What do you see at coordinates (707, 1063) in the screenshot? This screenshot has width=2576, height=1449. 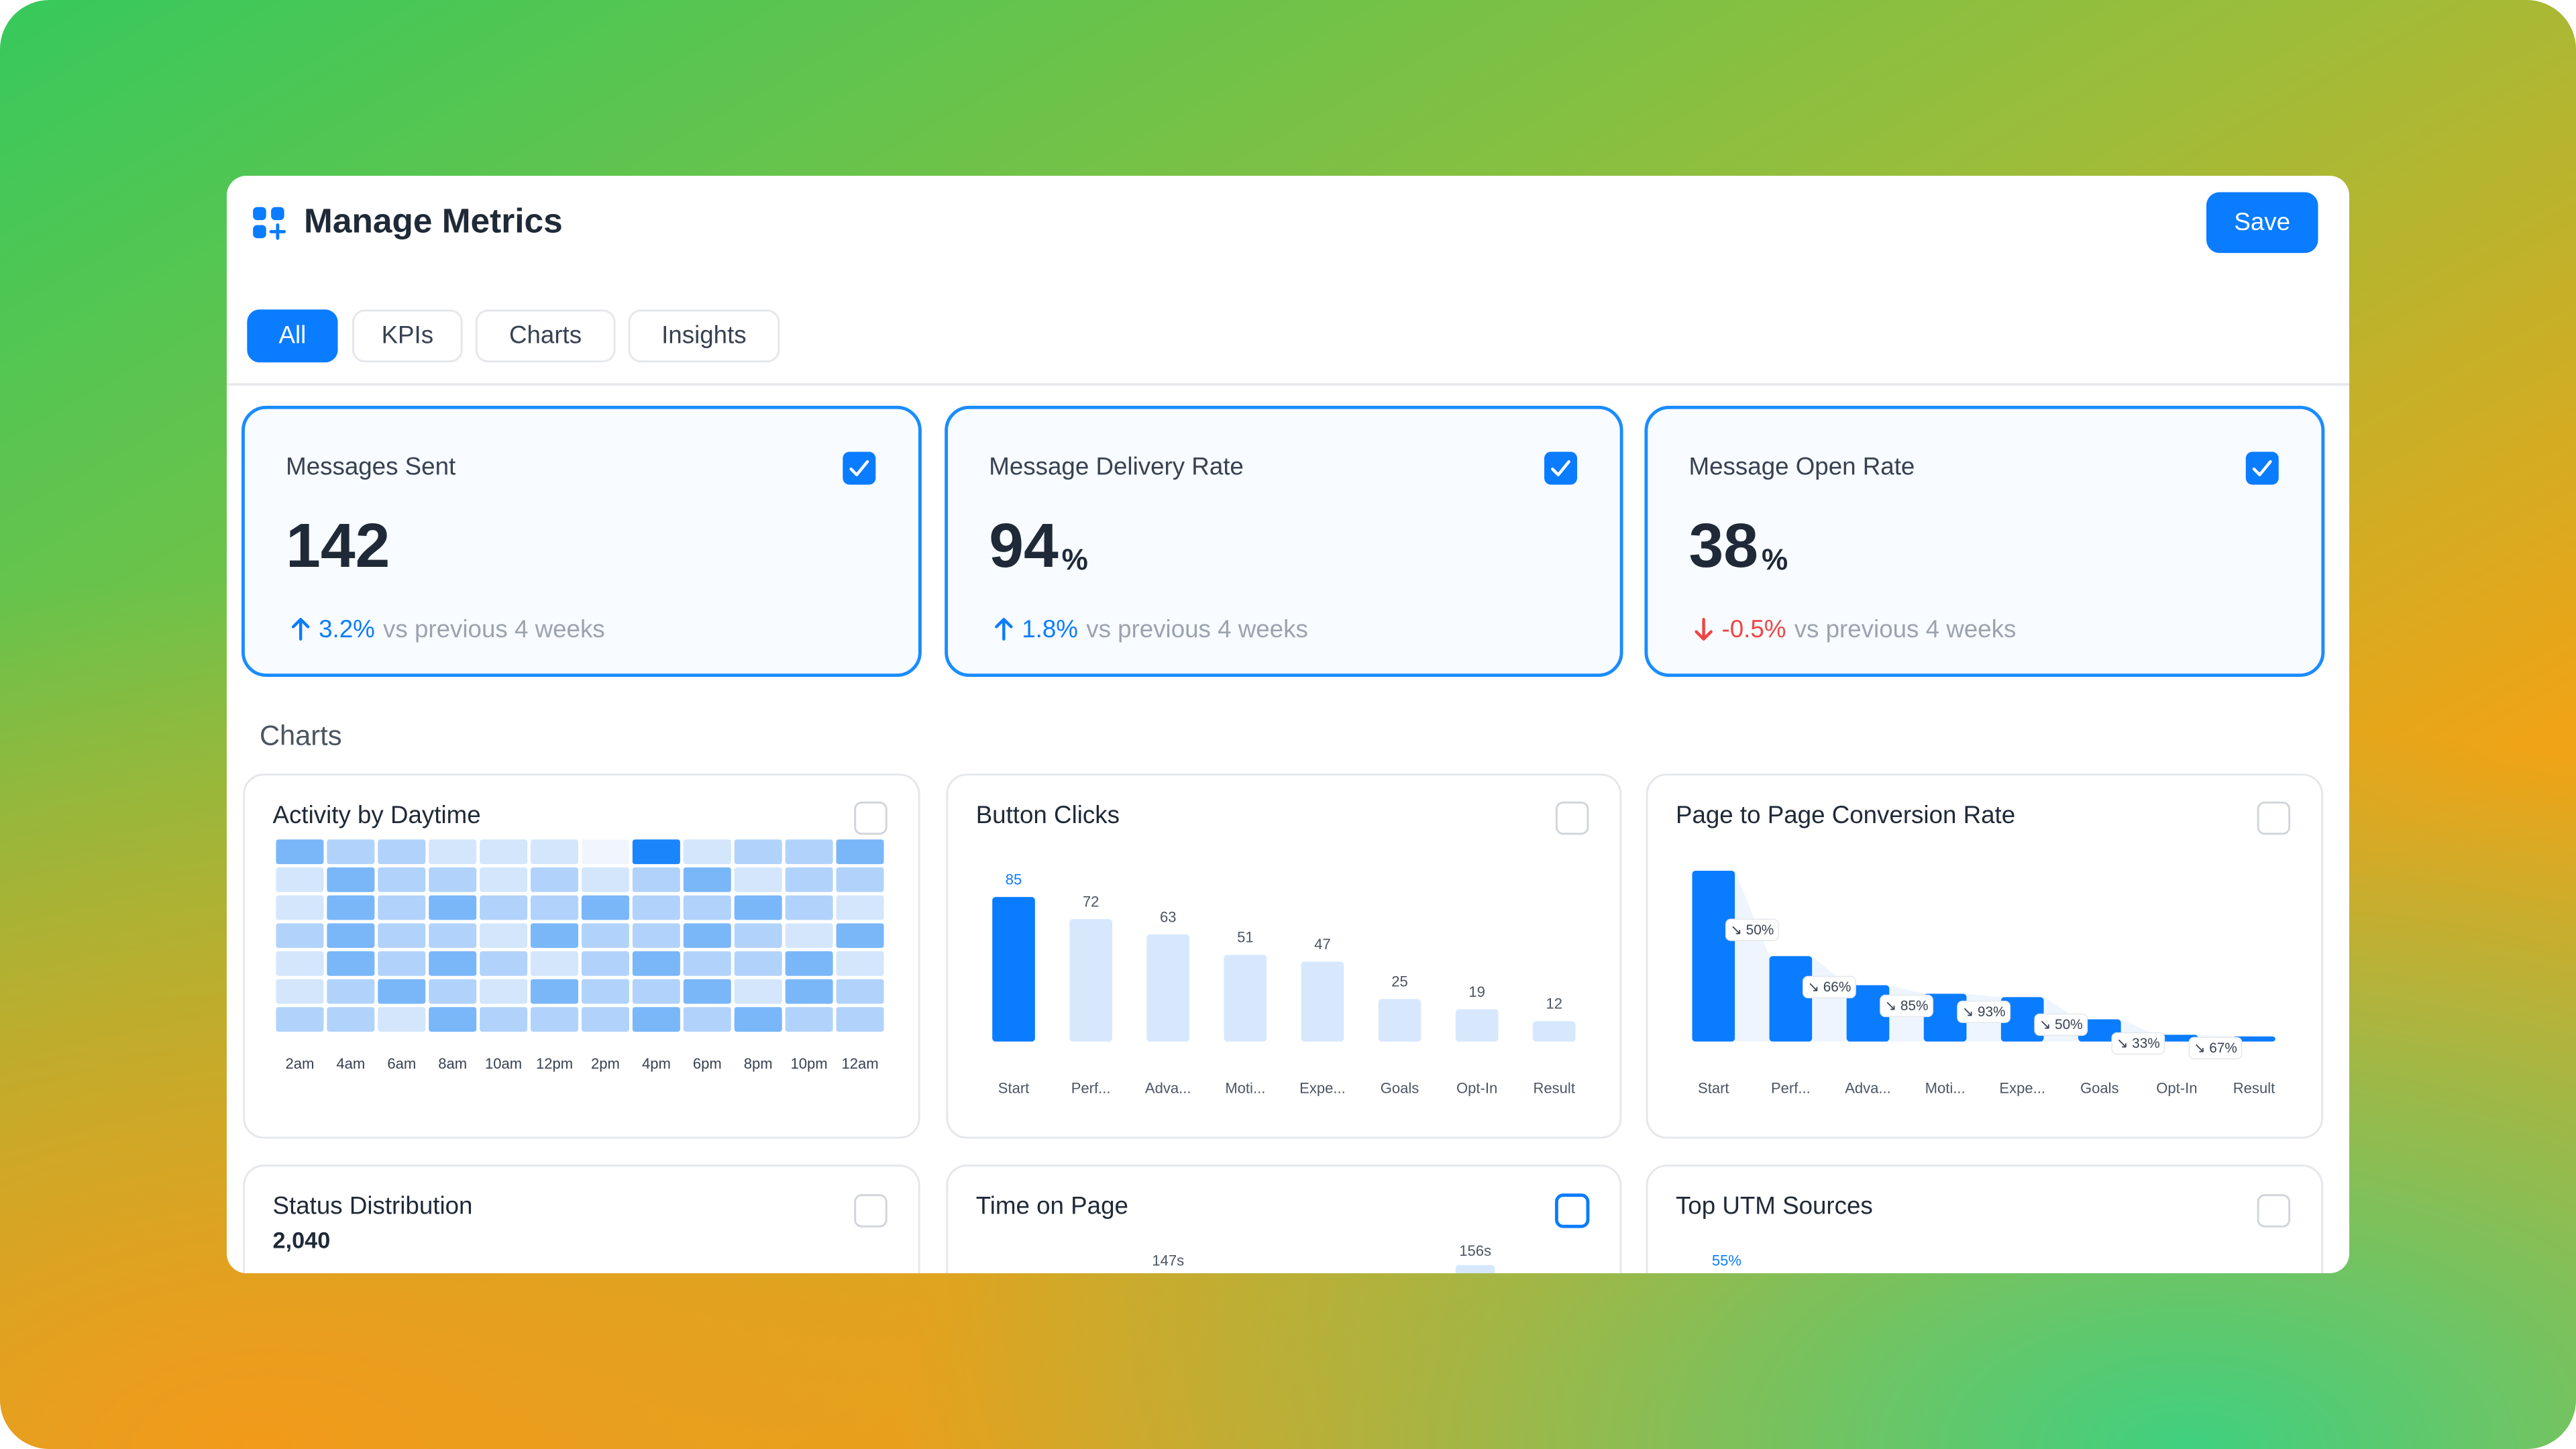 I see `x-tick-label: 6pm` at bounding box center [707, 1063].